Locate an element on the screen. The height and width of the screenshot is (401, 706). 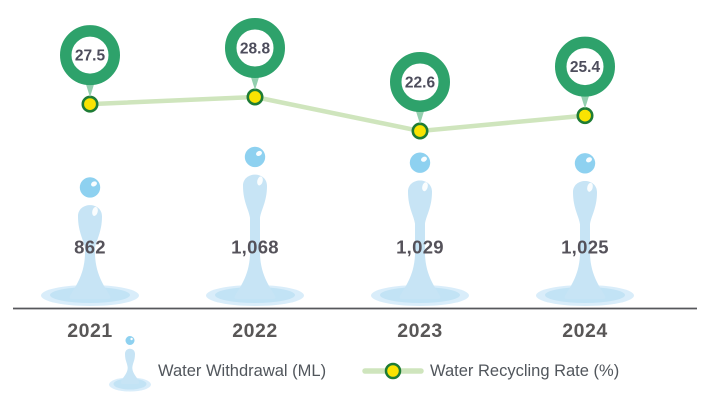
x-axis-label-2024: 2024 is located at coordinates (584, 331).